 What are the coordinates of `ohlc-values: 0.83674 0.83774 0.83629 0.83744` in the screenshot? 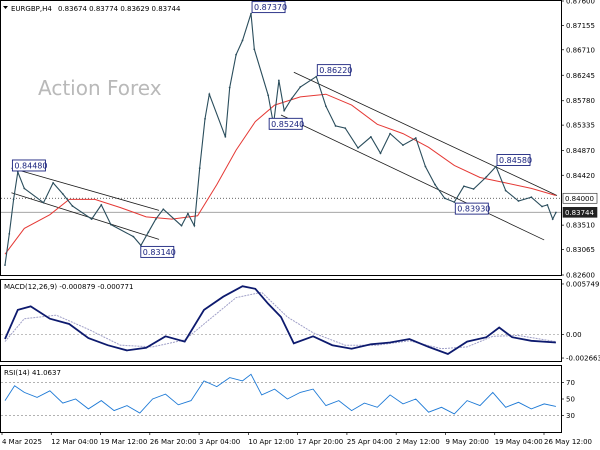 It's located at (119, 9).